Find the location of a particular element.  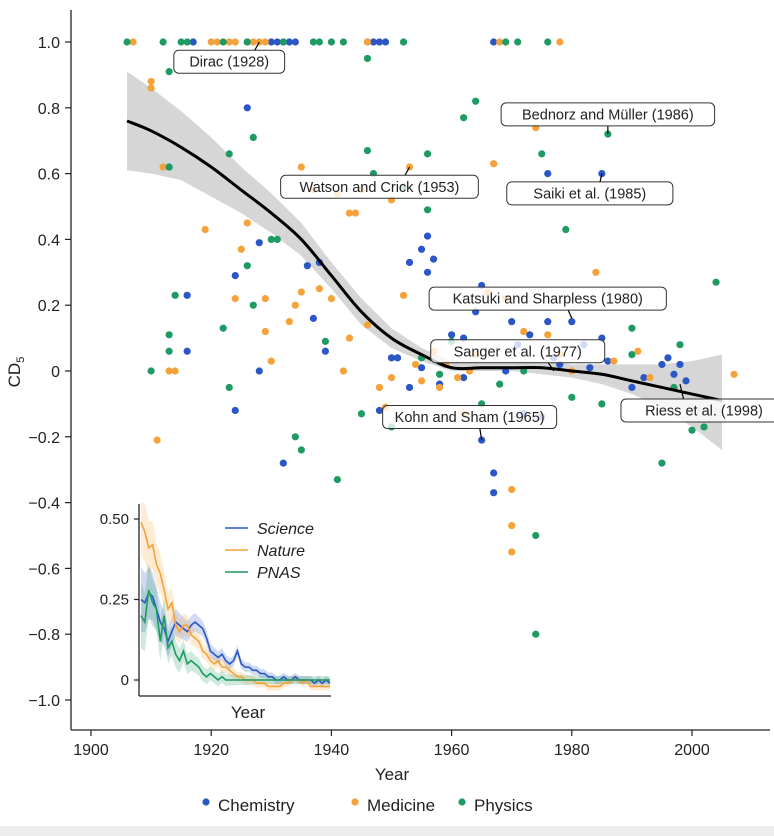

legend-marker-physics is located at coordinates (462, 802).